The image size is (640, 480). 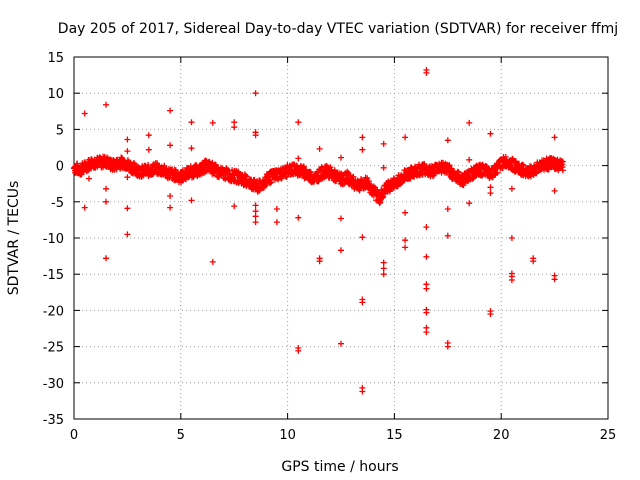 I want to click on y-tick-label: -35, so click(x=53, y=420).